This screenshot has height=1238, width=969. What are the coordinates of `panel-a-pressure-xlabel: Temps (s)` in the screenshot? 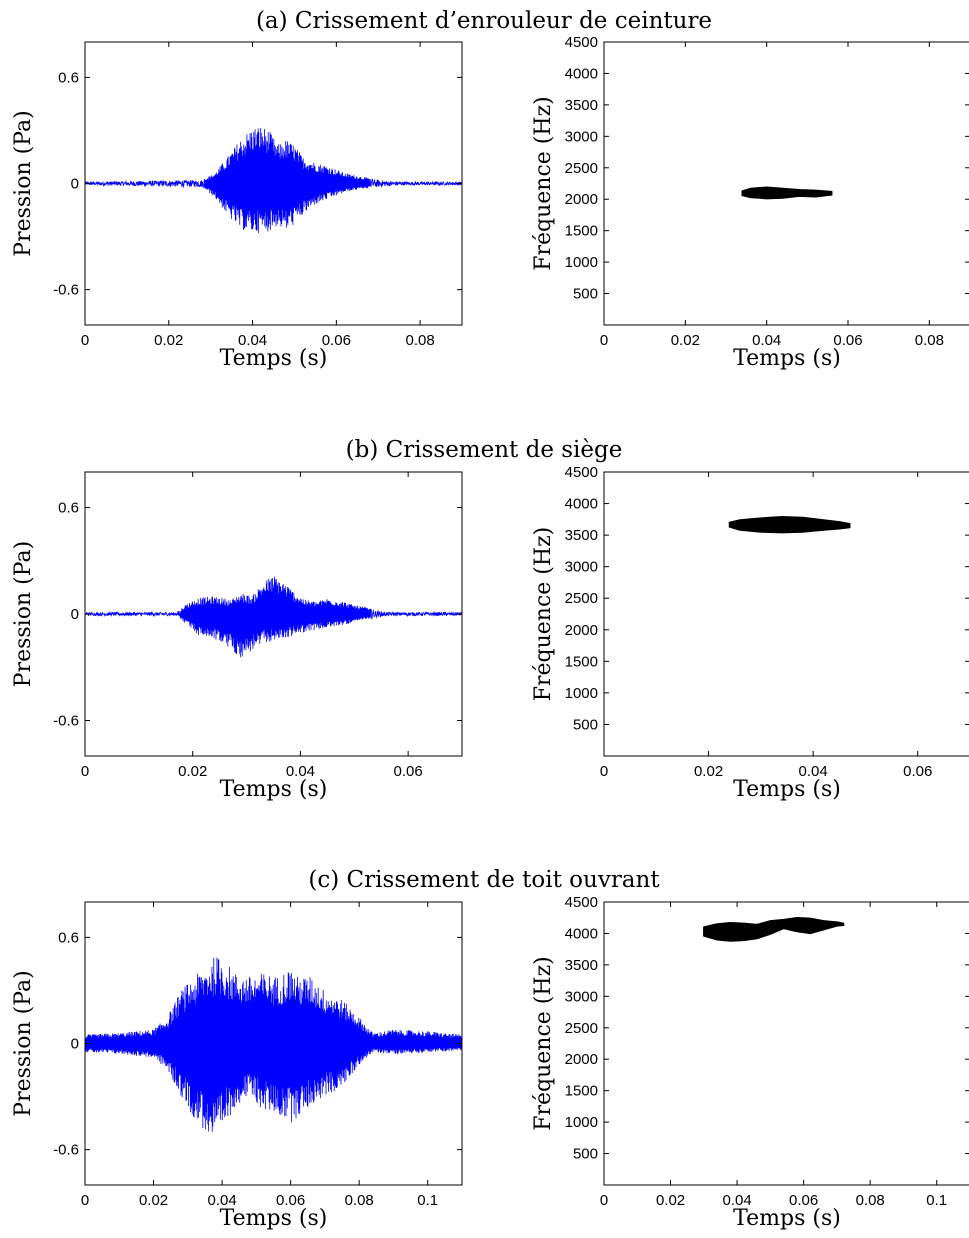 It's located at (274, 358).